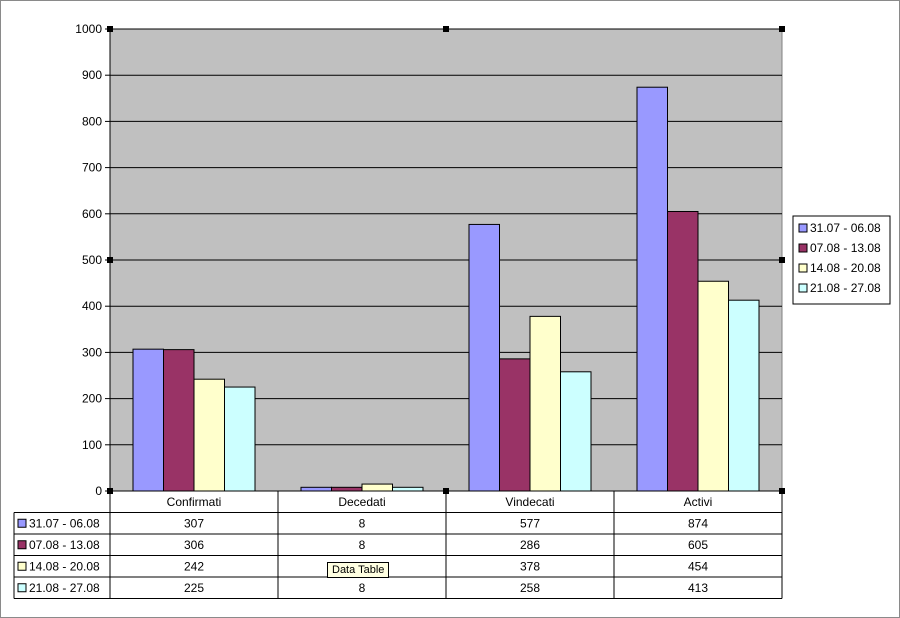  Describe the element at coordinates (698, 523) in the screenshot. I see `table-value: 874` at that location.